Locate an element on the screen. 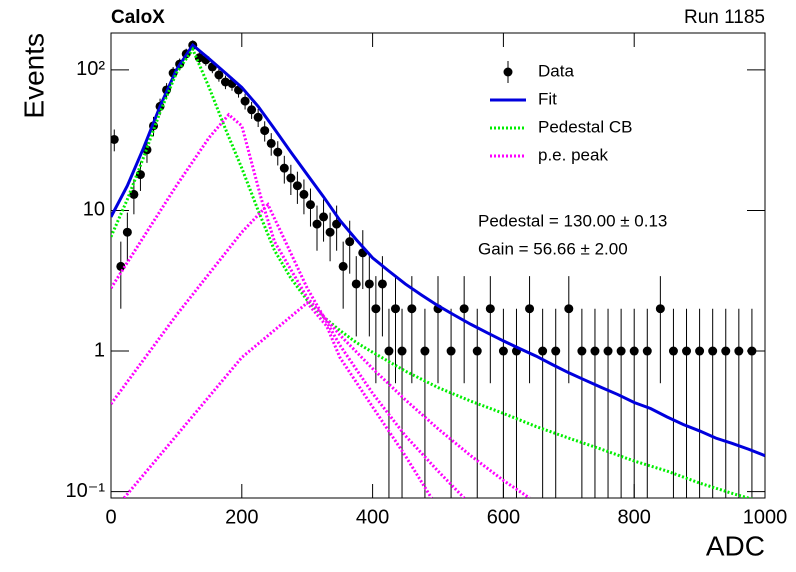 The width and height of the screenshot is (796, 572). y-tick-label: 10⁻¹ is located at coordinates (86, 491).